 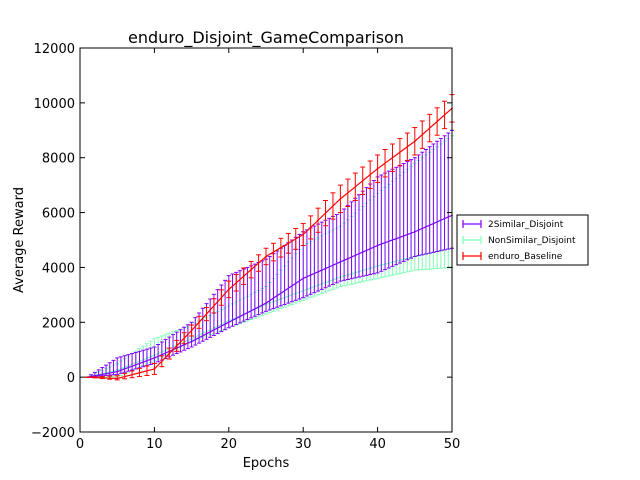 I want to click on legend-item-nonsimilar-disjoint: NonSimilar_Disjoint, so click(x=519, y=241).